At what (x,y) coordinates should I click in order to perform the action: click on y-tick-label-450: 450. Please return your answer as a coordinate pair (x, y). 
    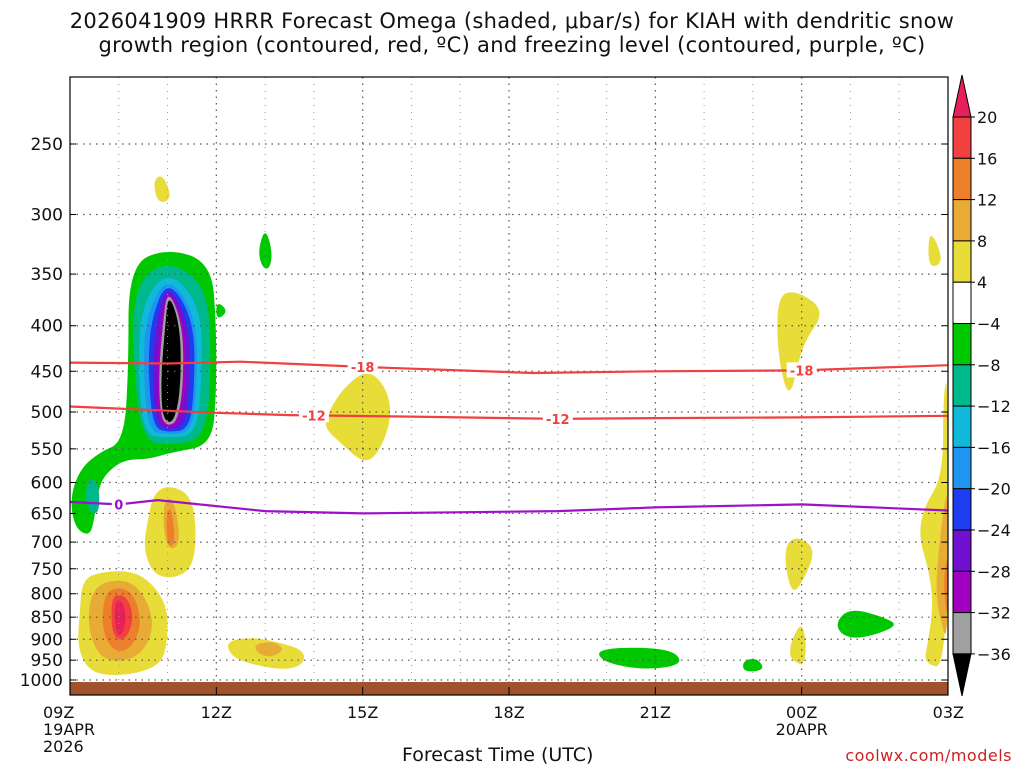
    Looking at the image, I should click on (47, 372).